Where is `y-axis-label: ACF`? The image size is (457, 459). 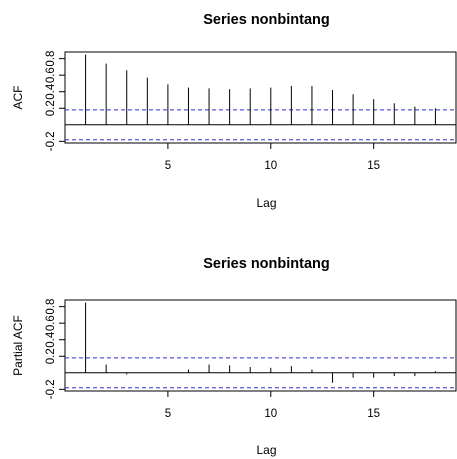
y-axis-label: ACF is located at coordinates (18, 98).